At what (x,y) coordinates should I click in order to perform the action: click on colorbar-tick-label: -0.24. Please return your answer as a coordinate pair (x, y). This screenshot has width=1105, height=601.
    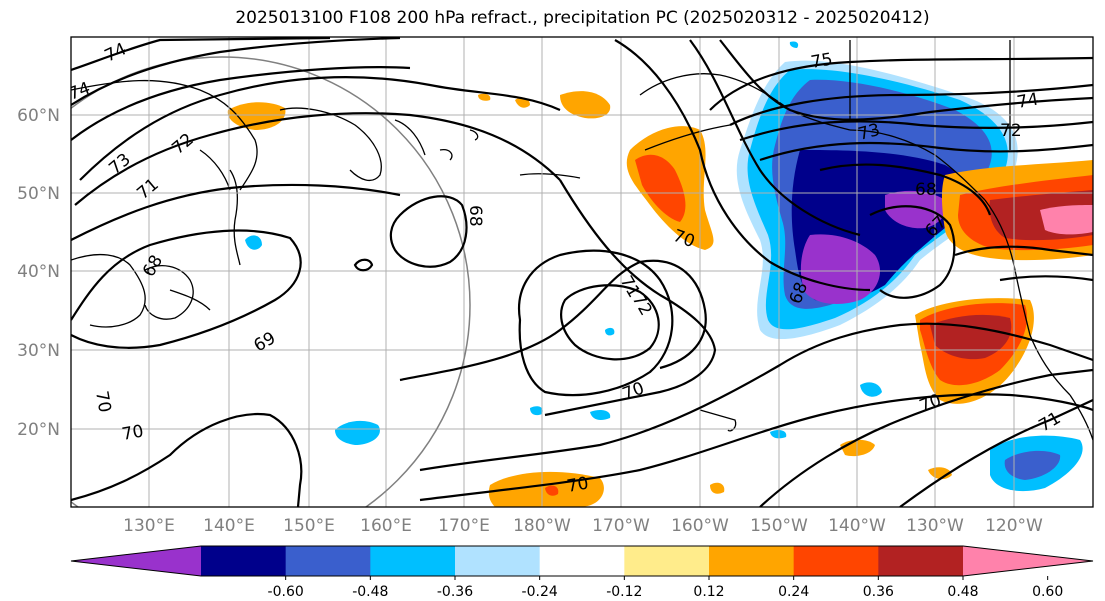
    Looking at the image, I should click on (540, 592).